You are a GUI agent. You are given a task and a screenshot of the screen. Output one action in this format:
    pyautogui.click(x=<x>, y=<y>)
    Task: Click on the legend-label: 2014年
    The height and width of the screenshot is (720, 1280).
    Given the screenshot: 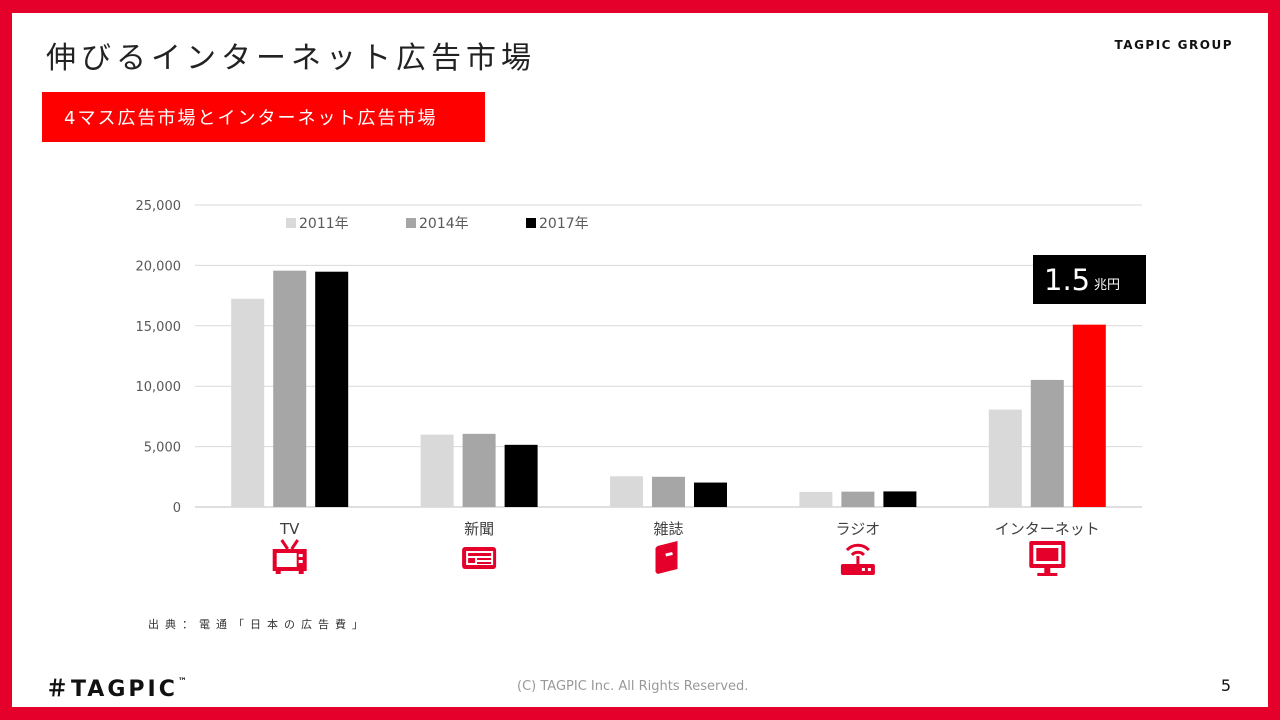 What is the action you would take?
    pyautogui.click(x=444, y=224)
    